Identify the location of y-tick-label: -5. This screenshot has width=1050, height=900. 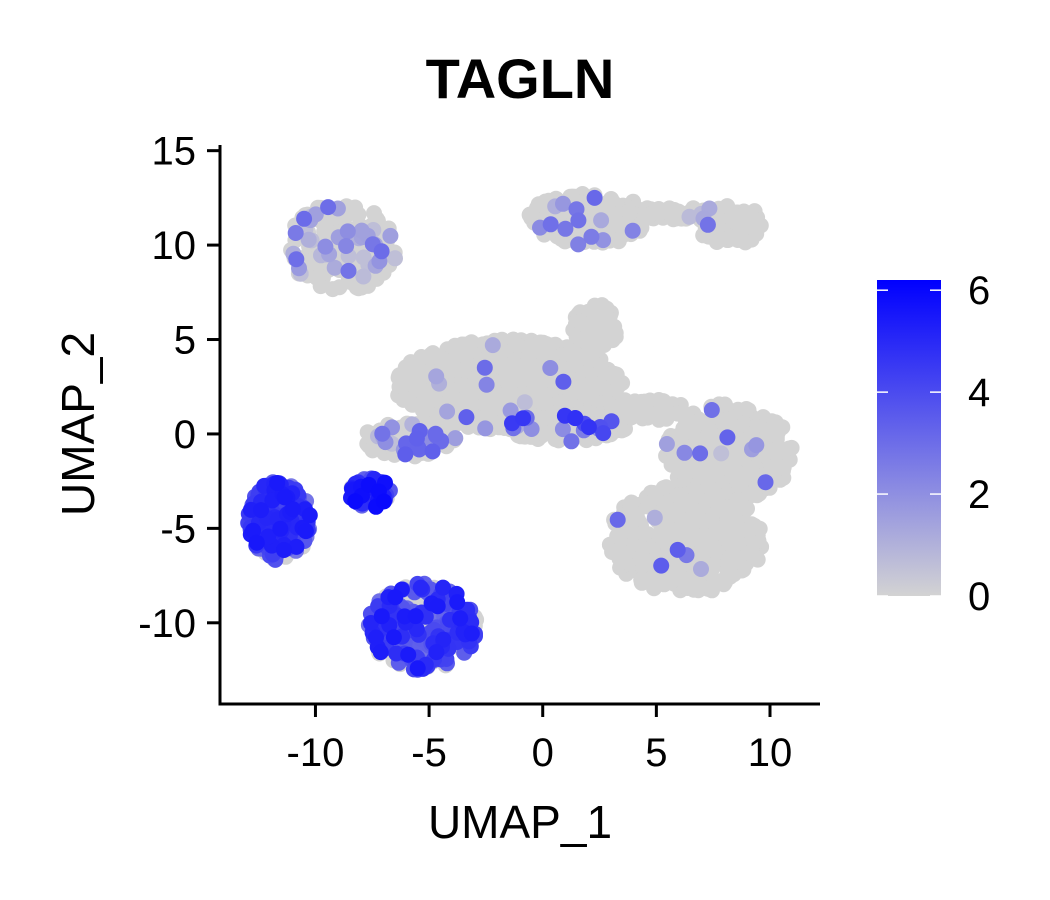
(178, 529).